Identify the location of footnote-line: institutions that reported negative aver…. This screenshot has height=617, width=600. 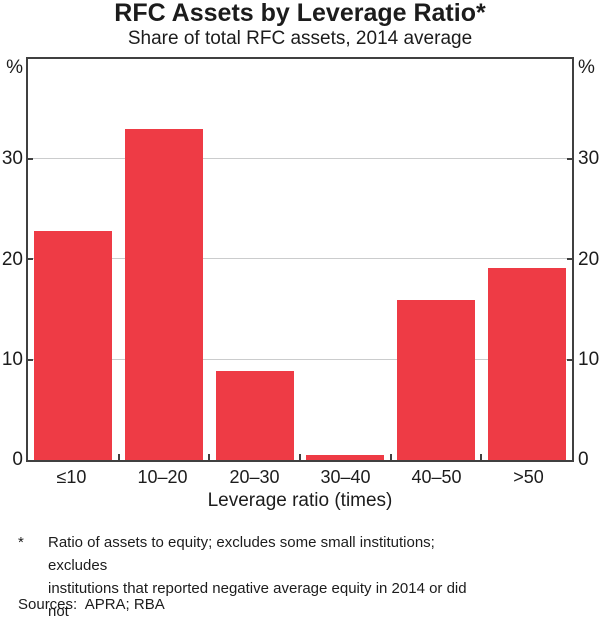
(257, 598).